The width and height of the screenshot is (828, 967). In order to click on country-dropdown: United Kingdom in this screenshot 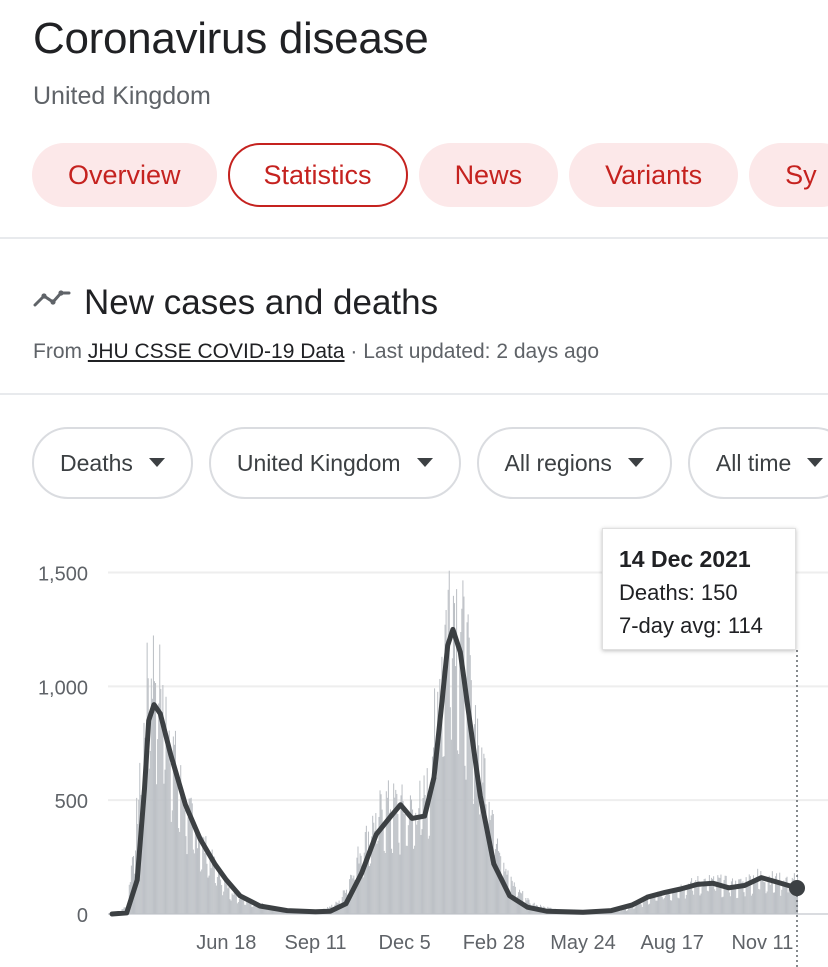, I will do `click(334, 463)`.